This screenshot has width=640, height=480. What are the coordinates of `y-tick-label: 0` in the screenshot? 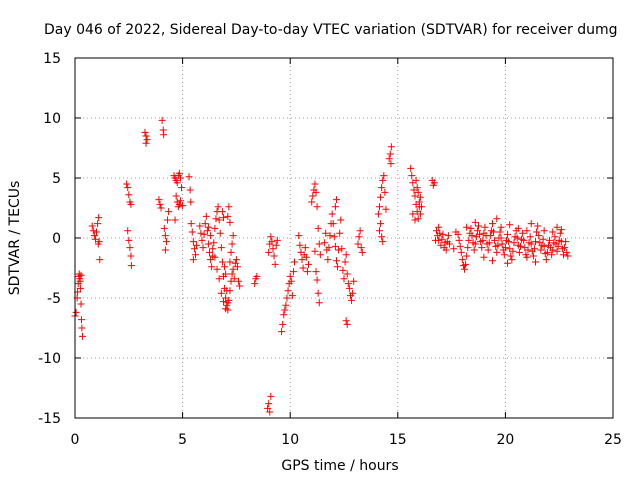 It's located at (56, 239).